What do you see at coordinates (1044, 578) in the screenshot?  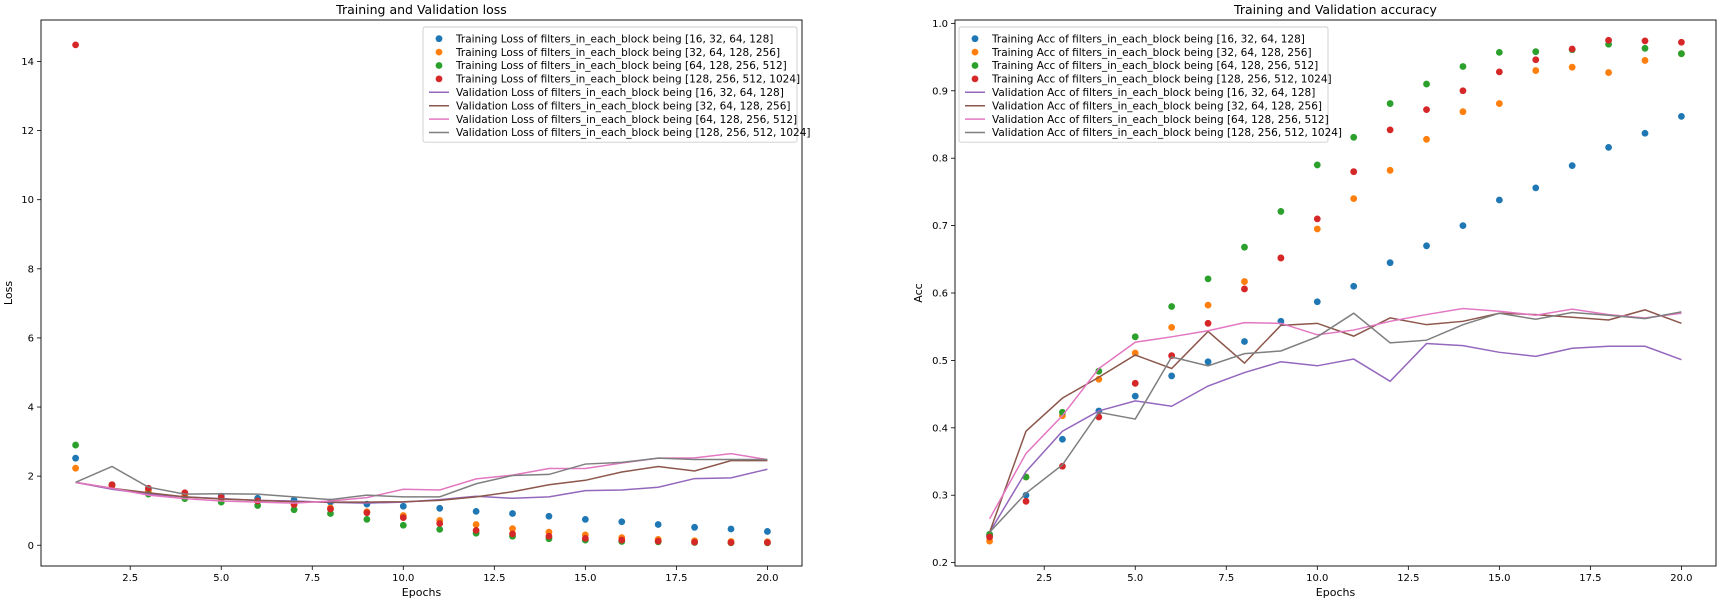 I see `accuracy-x-tick-label: 2.5` at bounding box center [1044, 578].